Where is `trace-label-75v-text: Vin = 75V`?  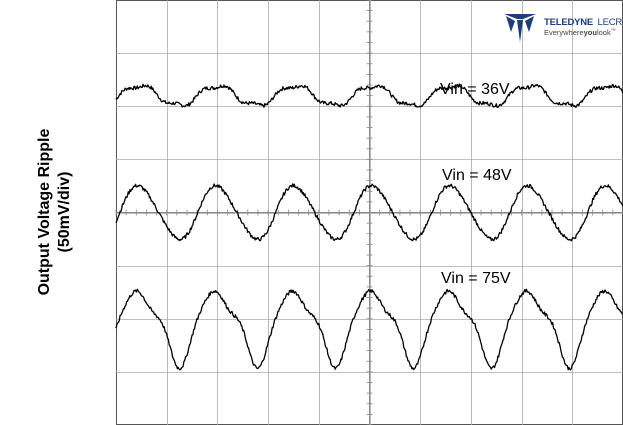
trace-label-75v-text: Vin = 75V is located at coordinates (476, 278).